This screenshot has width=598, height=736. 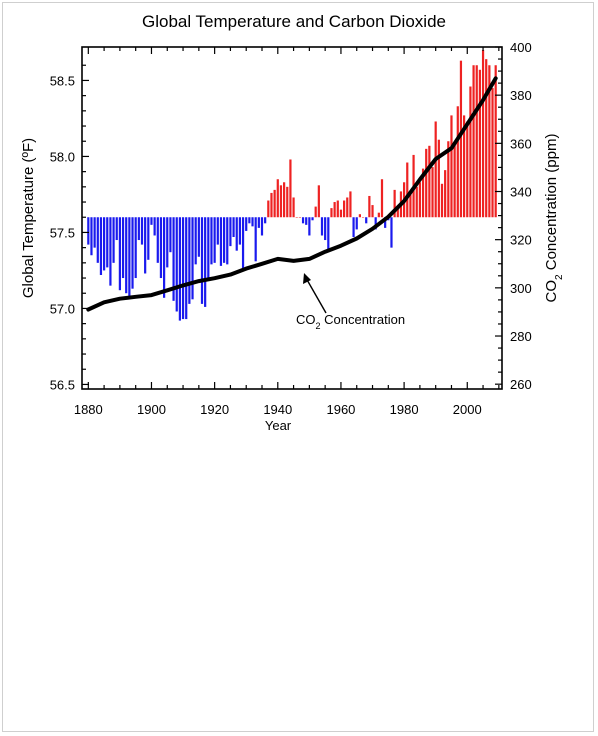 I want to click on y2-tick-label: 380, so click(x=521, y=95).